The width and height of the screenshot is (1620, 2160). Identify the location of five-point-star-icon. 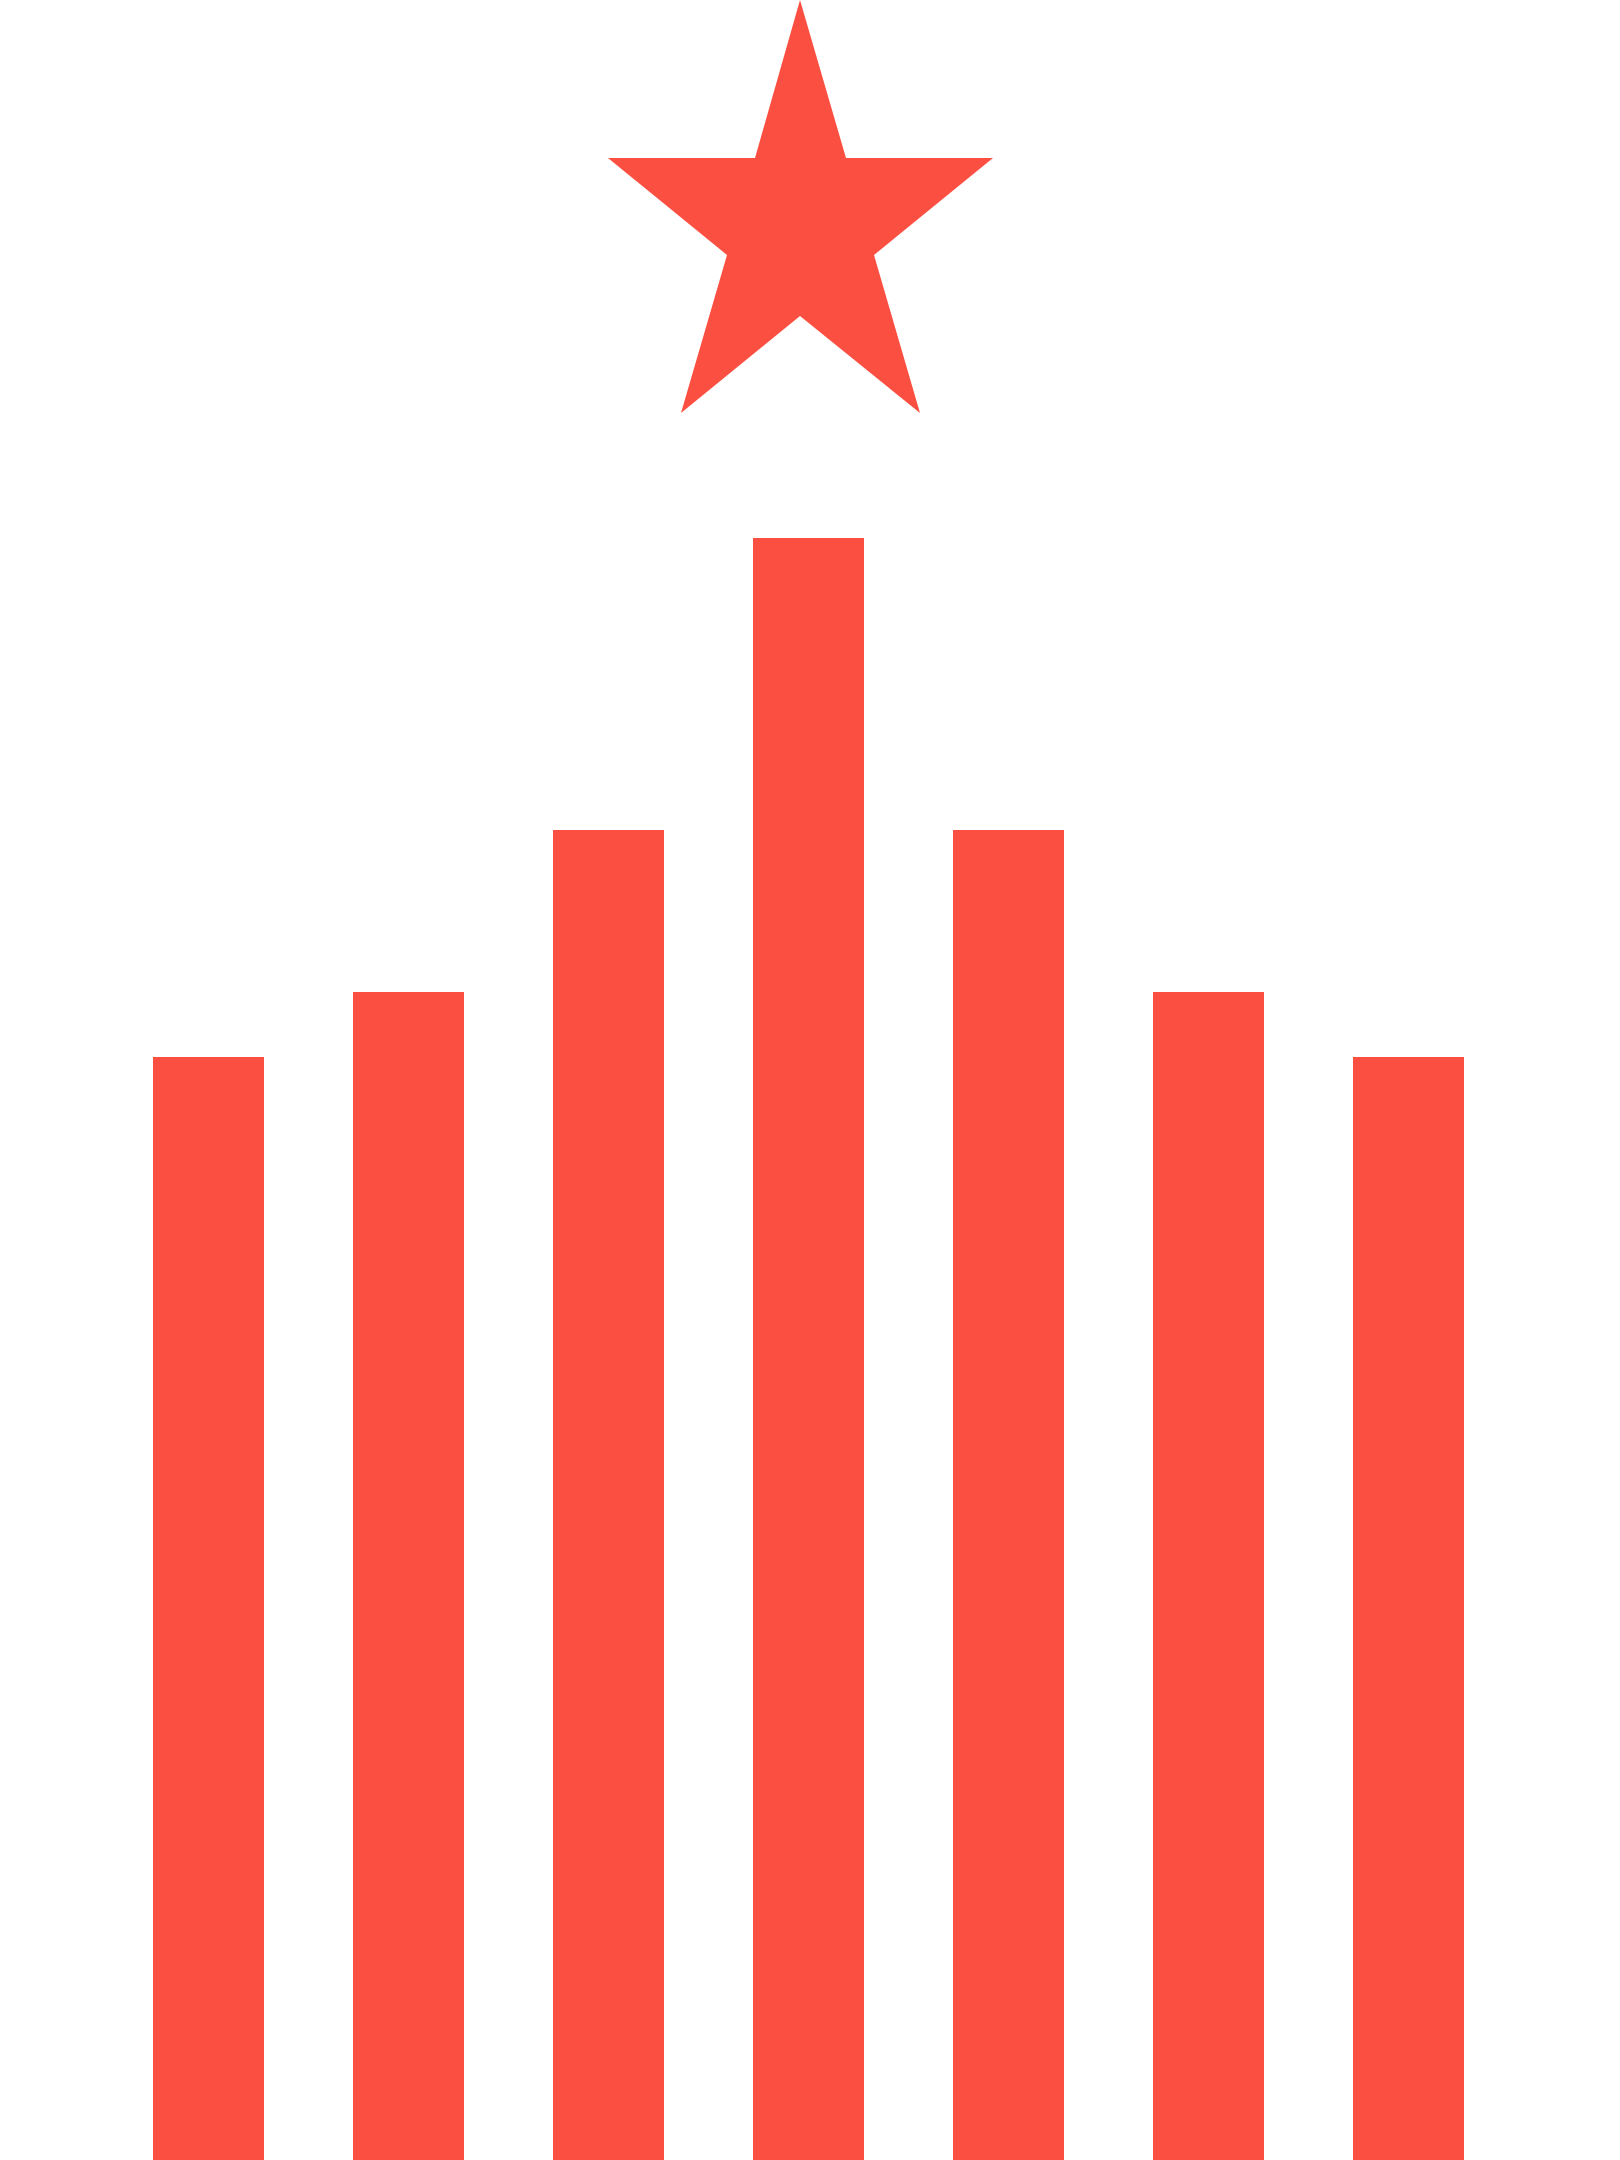
(800, 206).